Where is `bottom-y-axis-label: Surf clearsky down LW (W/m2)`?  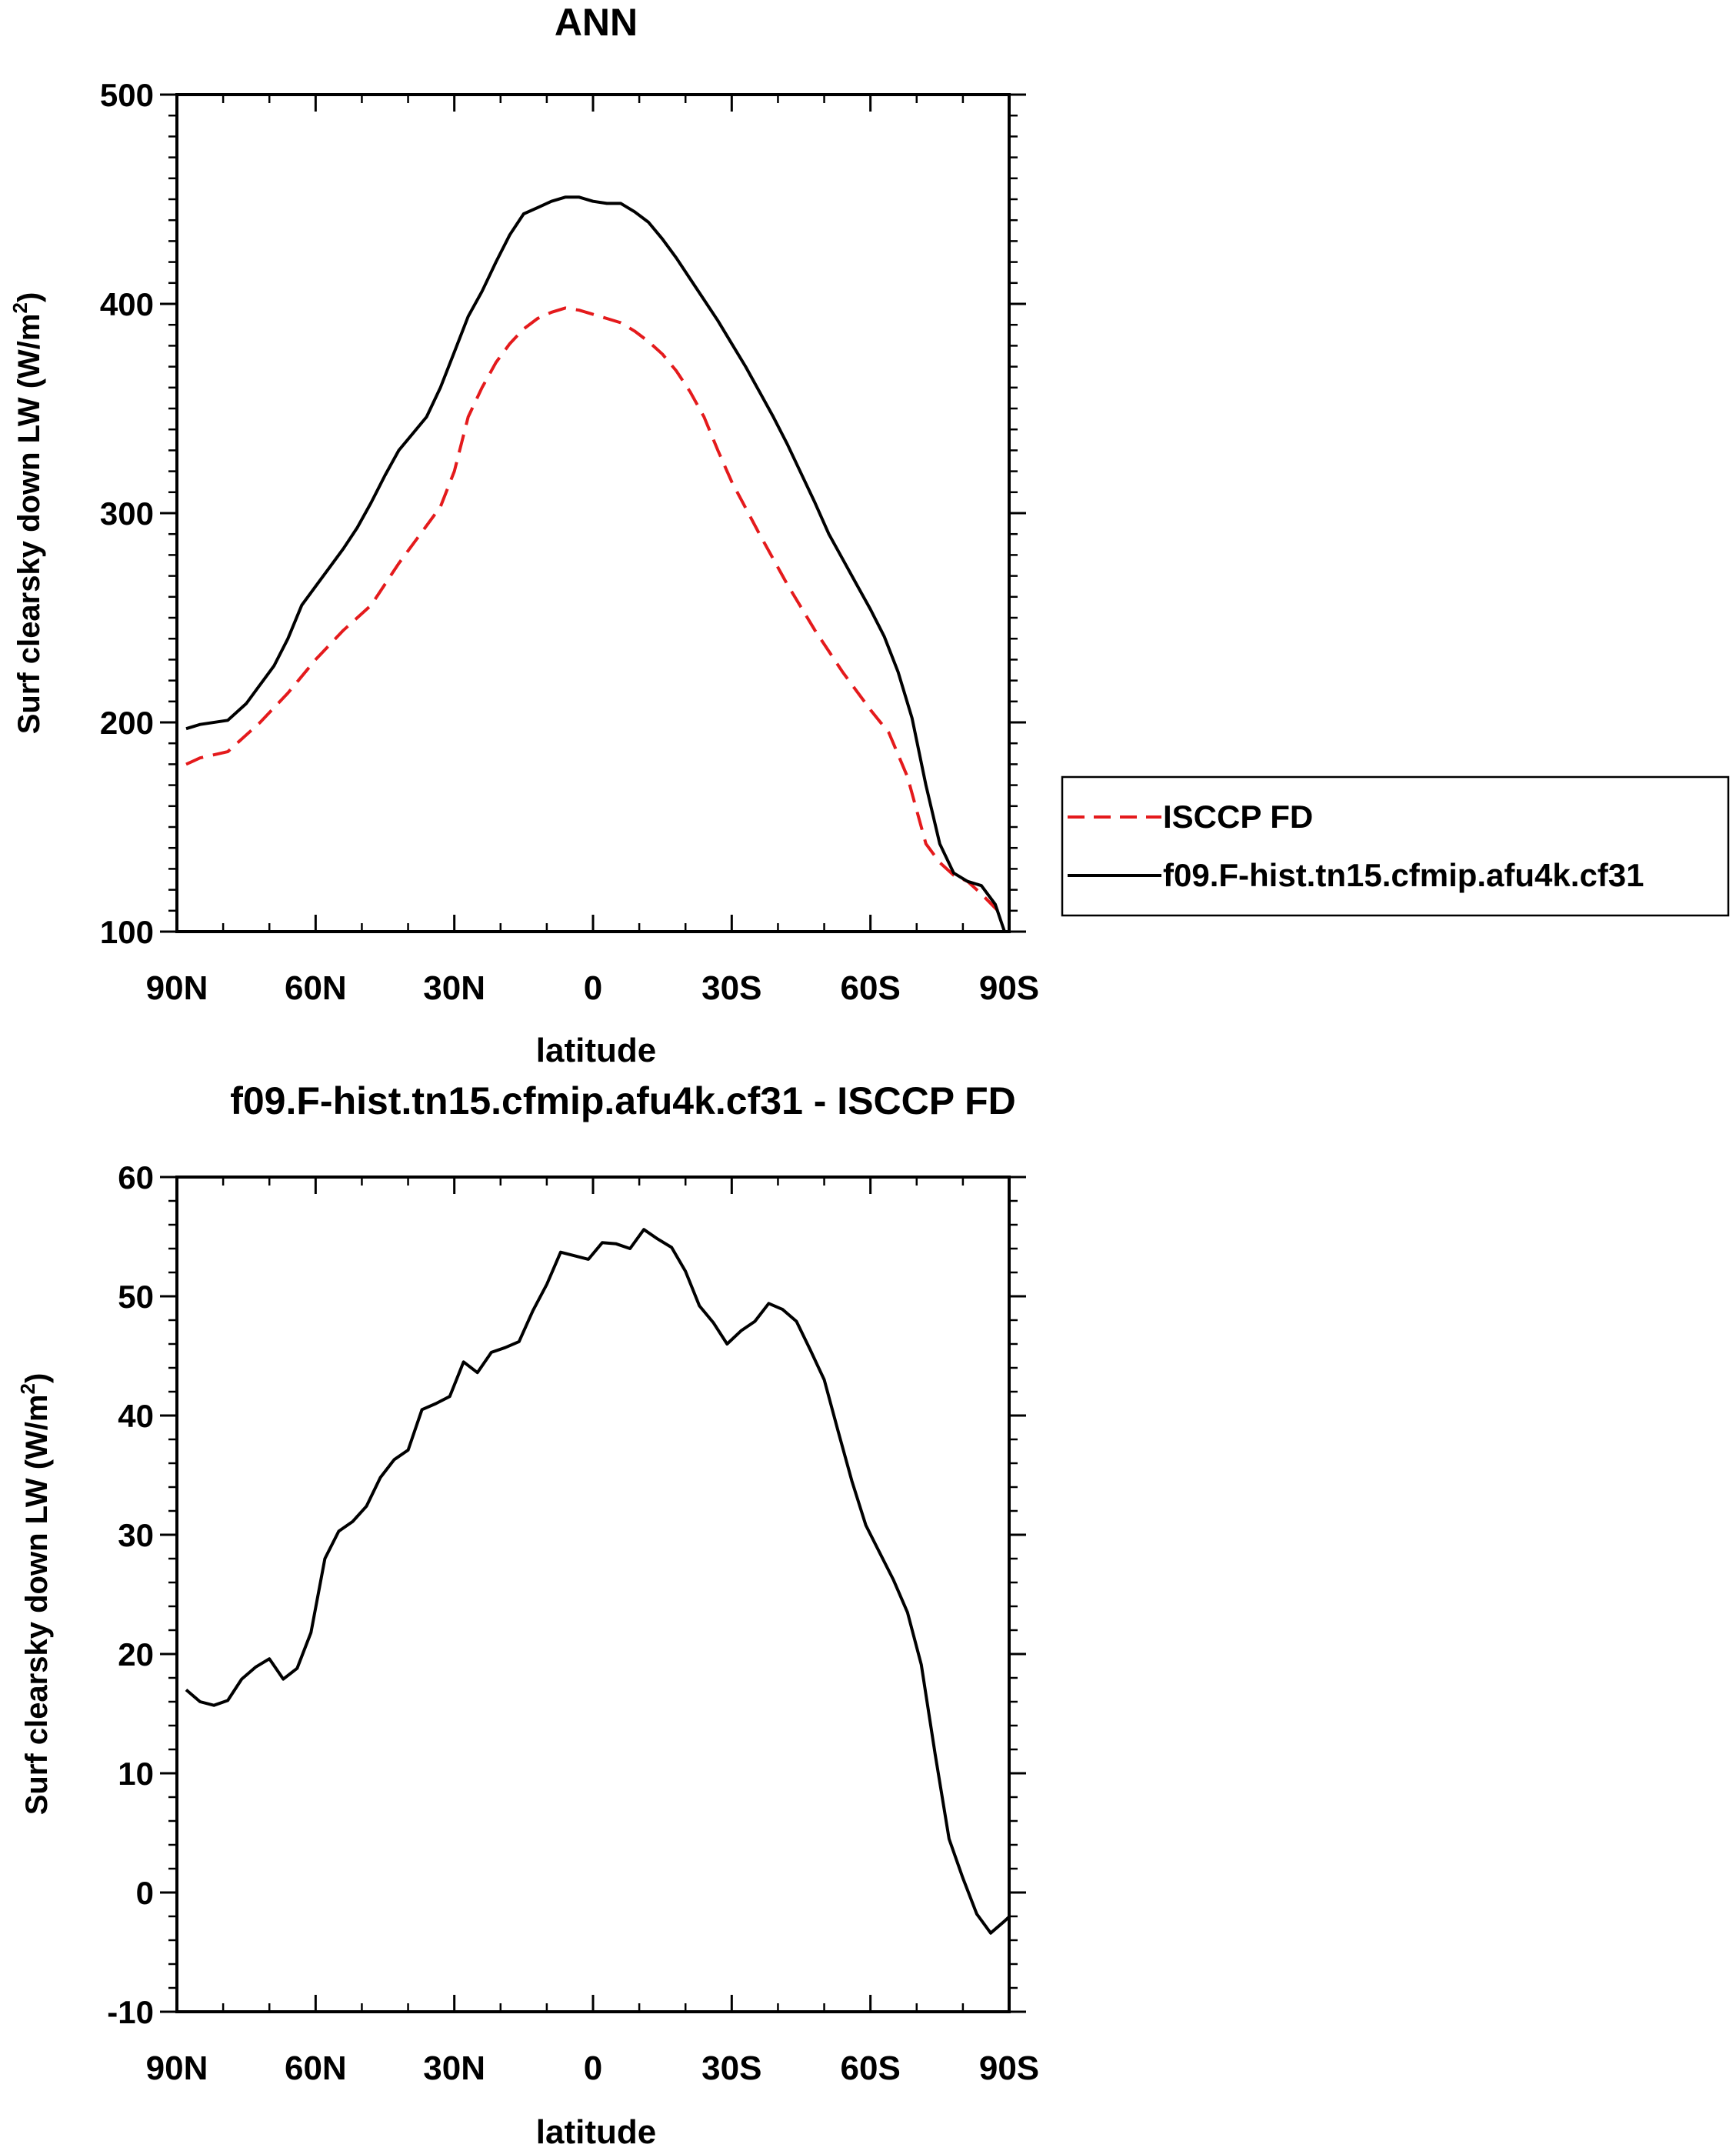
bottom-y-axis-label: Surf clearsky down LW (W/m2) is located at coordinates (35, 1594).